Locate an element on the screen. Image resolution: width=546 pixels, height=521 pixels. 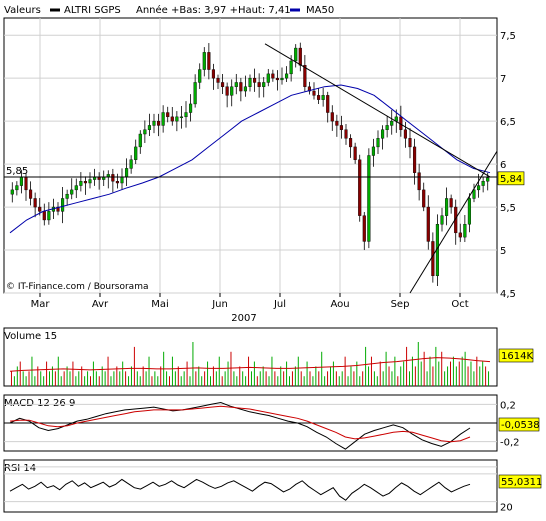
price-x-tick-label: Jul is located at coordinates (279, 304).